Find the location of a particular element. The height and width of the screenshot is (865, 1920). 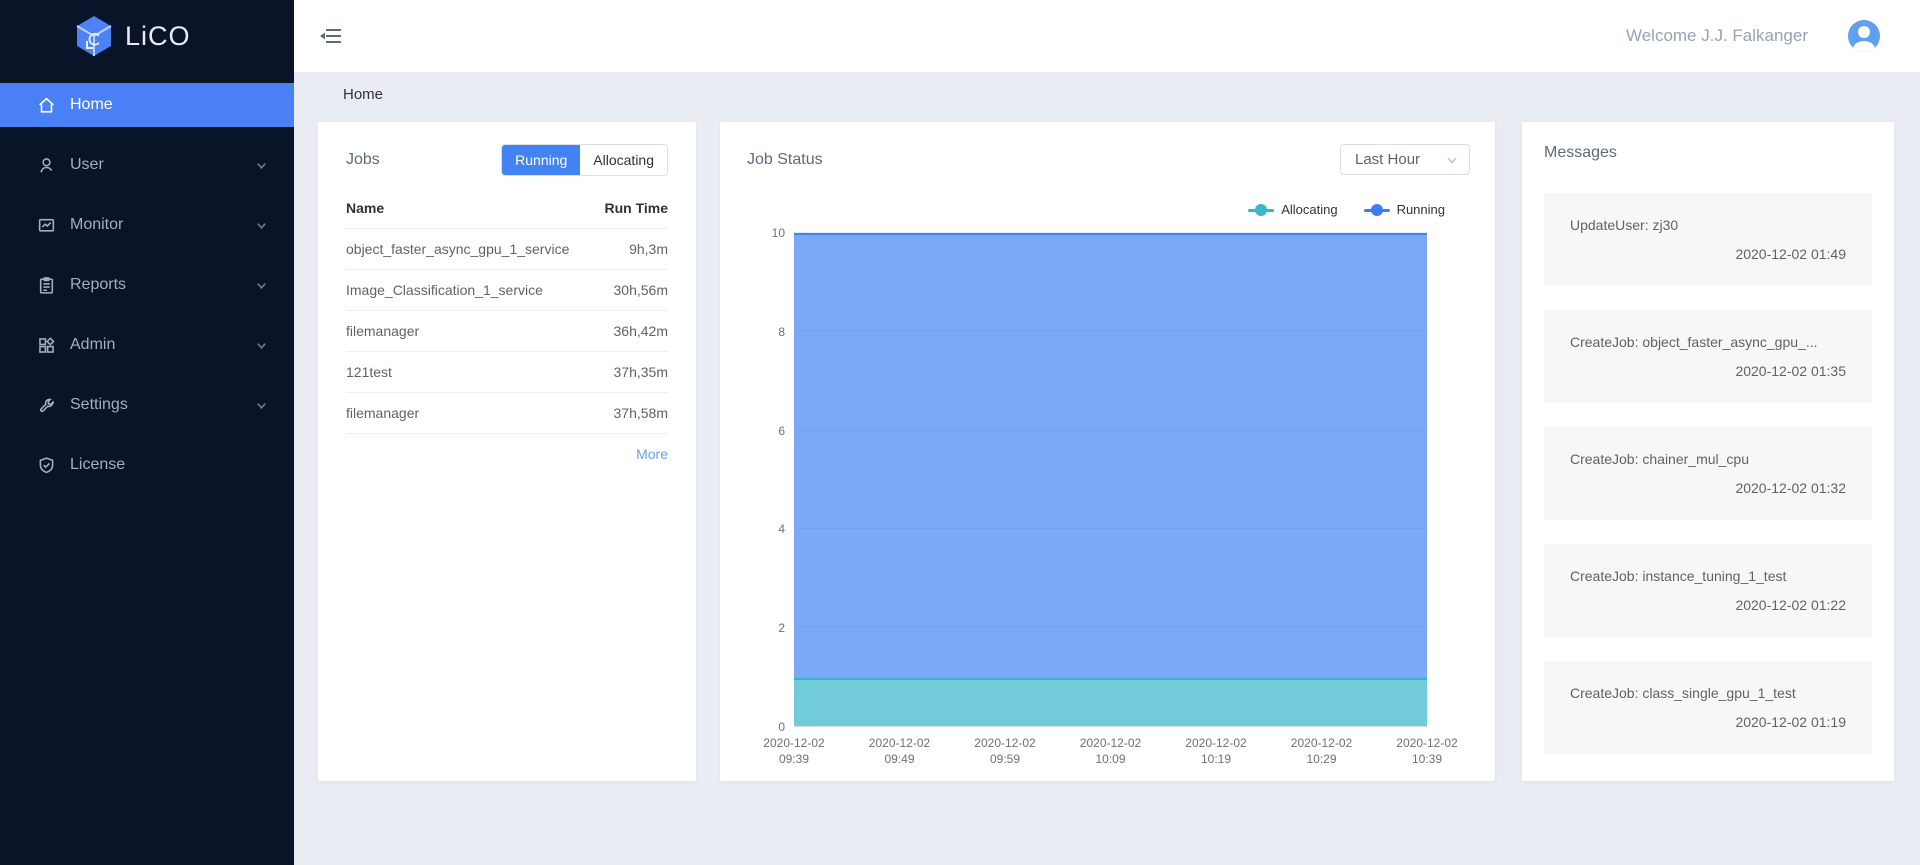

table-row: object_faster_async_gpu_1_service 9h,3m is located at coordinates (507, 249).